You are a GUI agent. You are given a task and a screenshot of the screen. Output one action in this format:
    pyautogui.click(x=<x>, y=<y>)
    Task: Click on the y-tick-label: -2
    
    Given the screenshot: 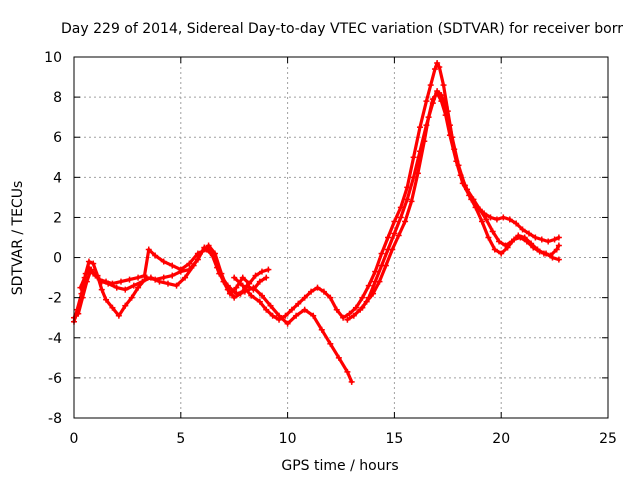 What is the action you would take?
    pyautogui.click(x=55, y=299)
    